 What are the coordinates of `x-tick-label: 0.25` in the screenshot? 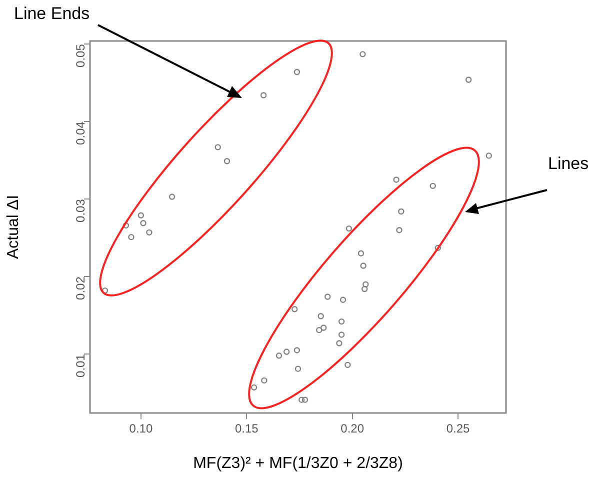 It's located at (458, 429).